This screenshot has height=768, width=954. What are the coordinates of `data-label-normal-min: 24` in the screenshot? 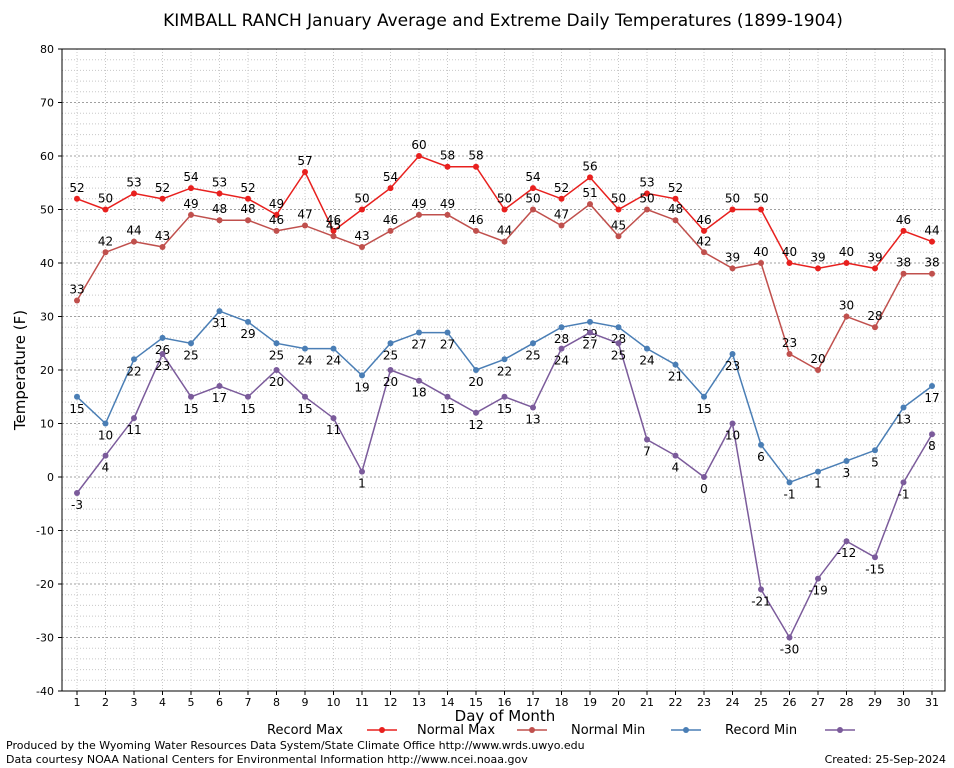 It's located at (304, 361).